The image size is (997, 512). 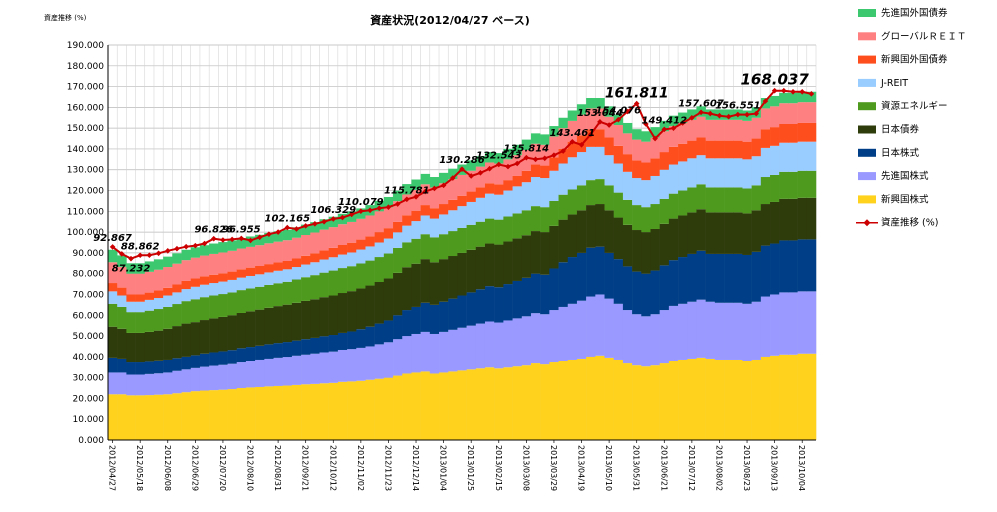 What do you see at coordinates (738, 106) in the screenshot?
I see `data-label: 156.551` at bounding box center [738, 106].